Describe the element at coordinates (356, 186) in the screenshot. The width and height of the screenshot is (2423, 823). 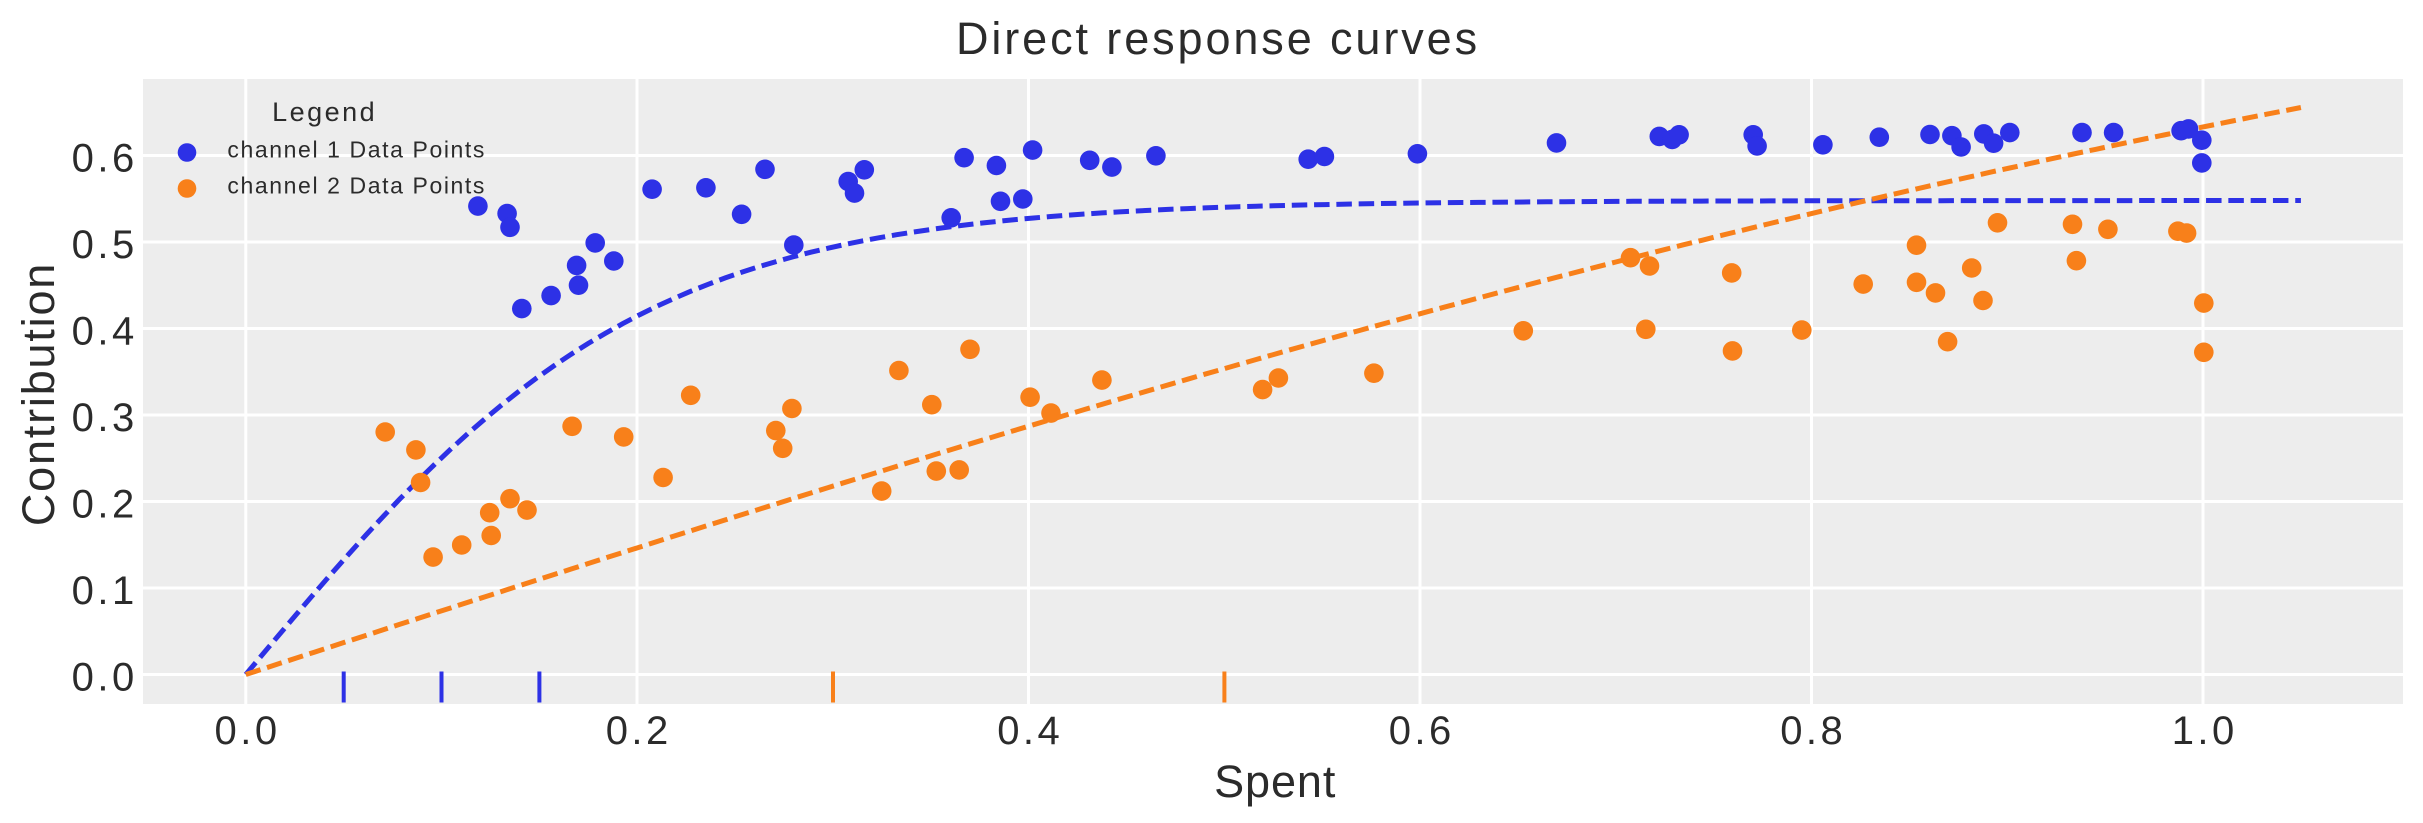
I see `svg-text: channel 2 Data Points` at that location.